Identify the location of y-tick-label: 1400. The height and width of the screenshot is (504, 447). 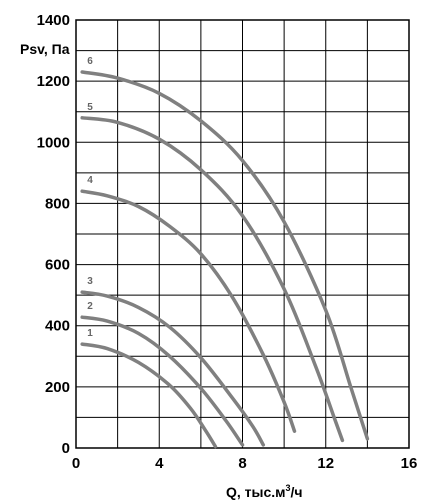
(53, 20).